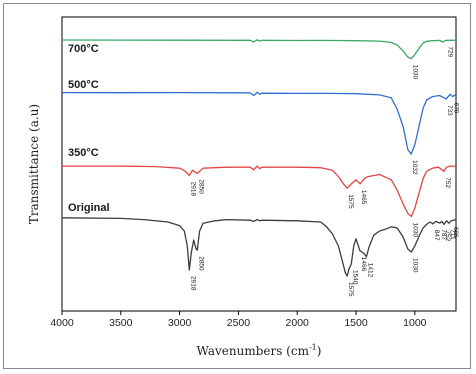 The height and width of the screenshot is (374, 476). I want to click on peak-label-350-c-1575: 1575, so click(350, 201).